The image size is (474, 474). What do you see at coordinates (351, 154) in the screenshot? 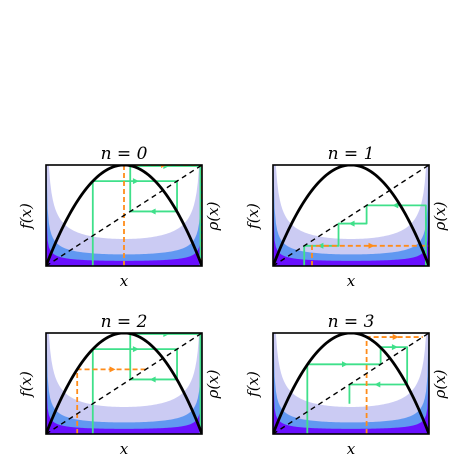
I see `panel-title: n = 1` at bounding box center [351, 154].